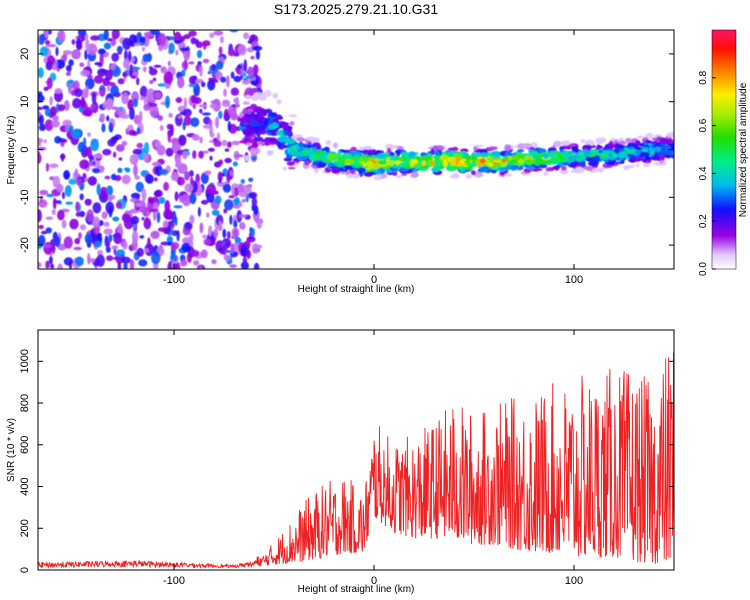 The image size is (750, 600). Describe the element at coordinates (25, 445) in the screenshot. I see `y-tick-label: 600` at that location.